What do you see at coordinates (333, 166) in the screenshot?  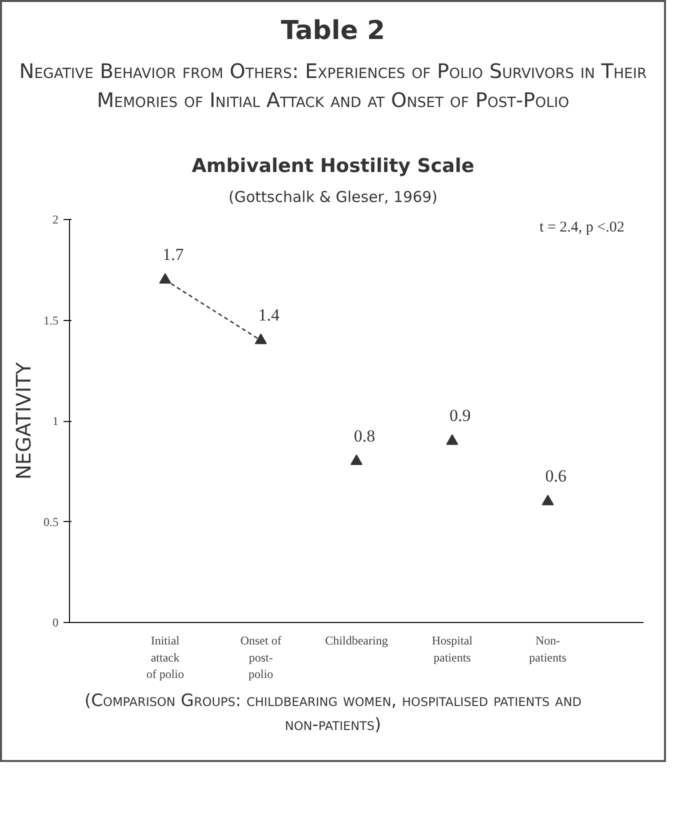 I see `text: Ambivalent Hostility Scale` at bounding box center [333, 166].